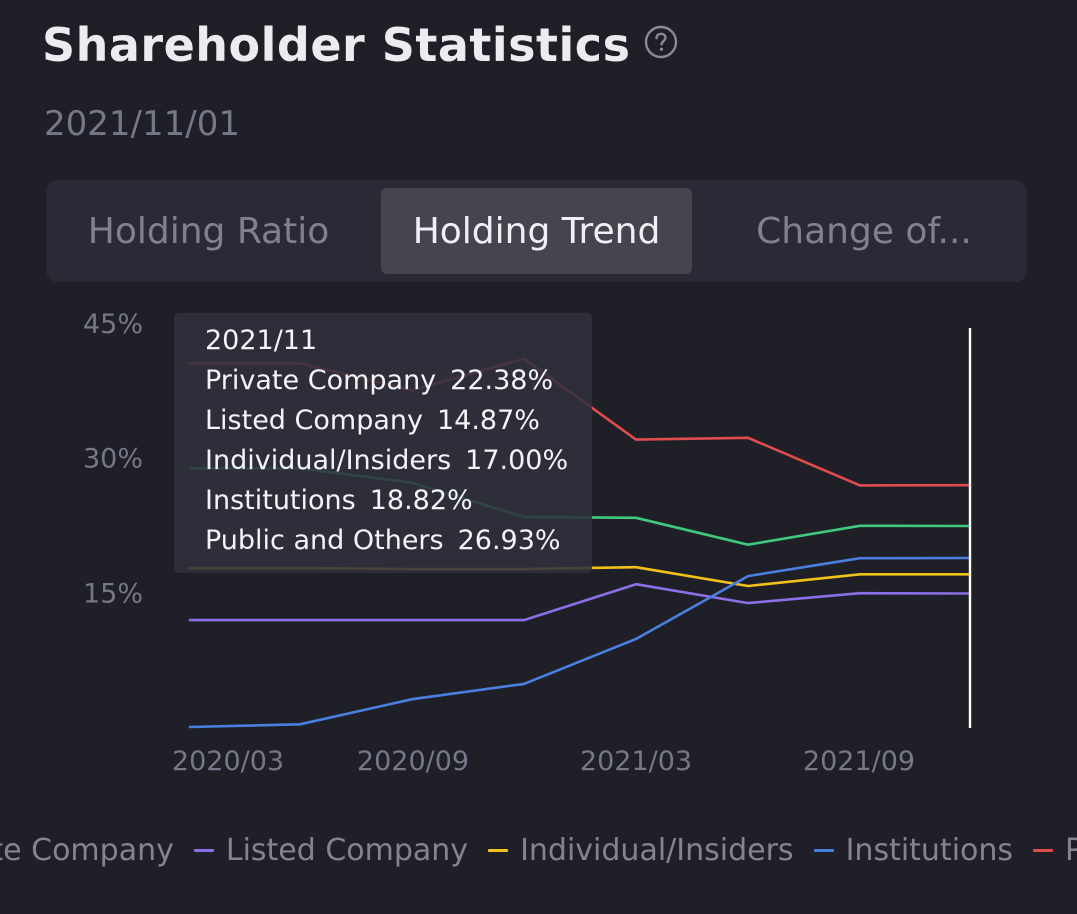 This screenshot has height=914, width=1077. I want to click on legend-item-listed-company: Listed Company, so click(331, 850).